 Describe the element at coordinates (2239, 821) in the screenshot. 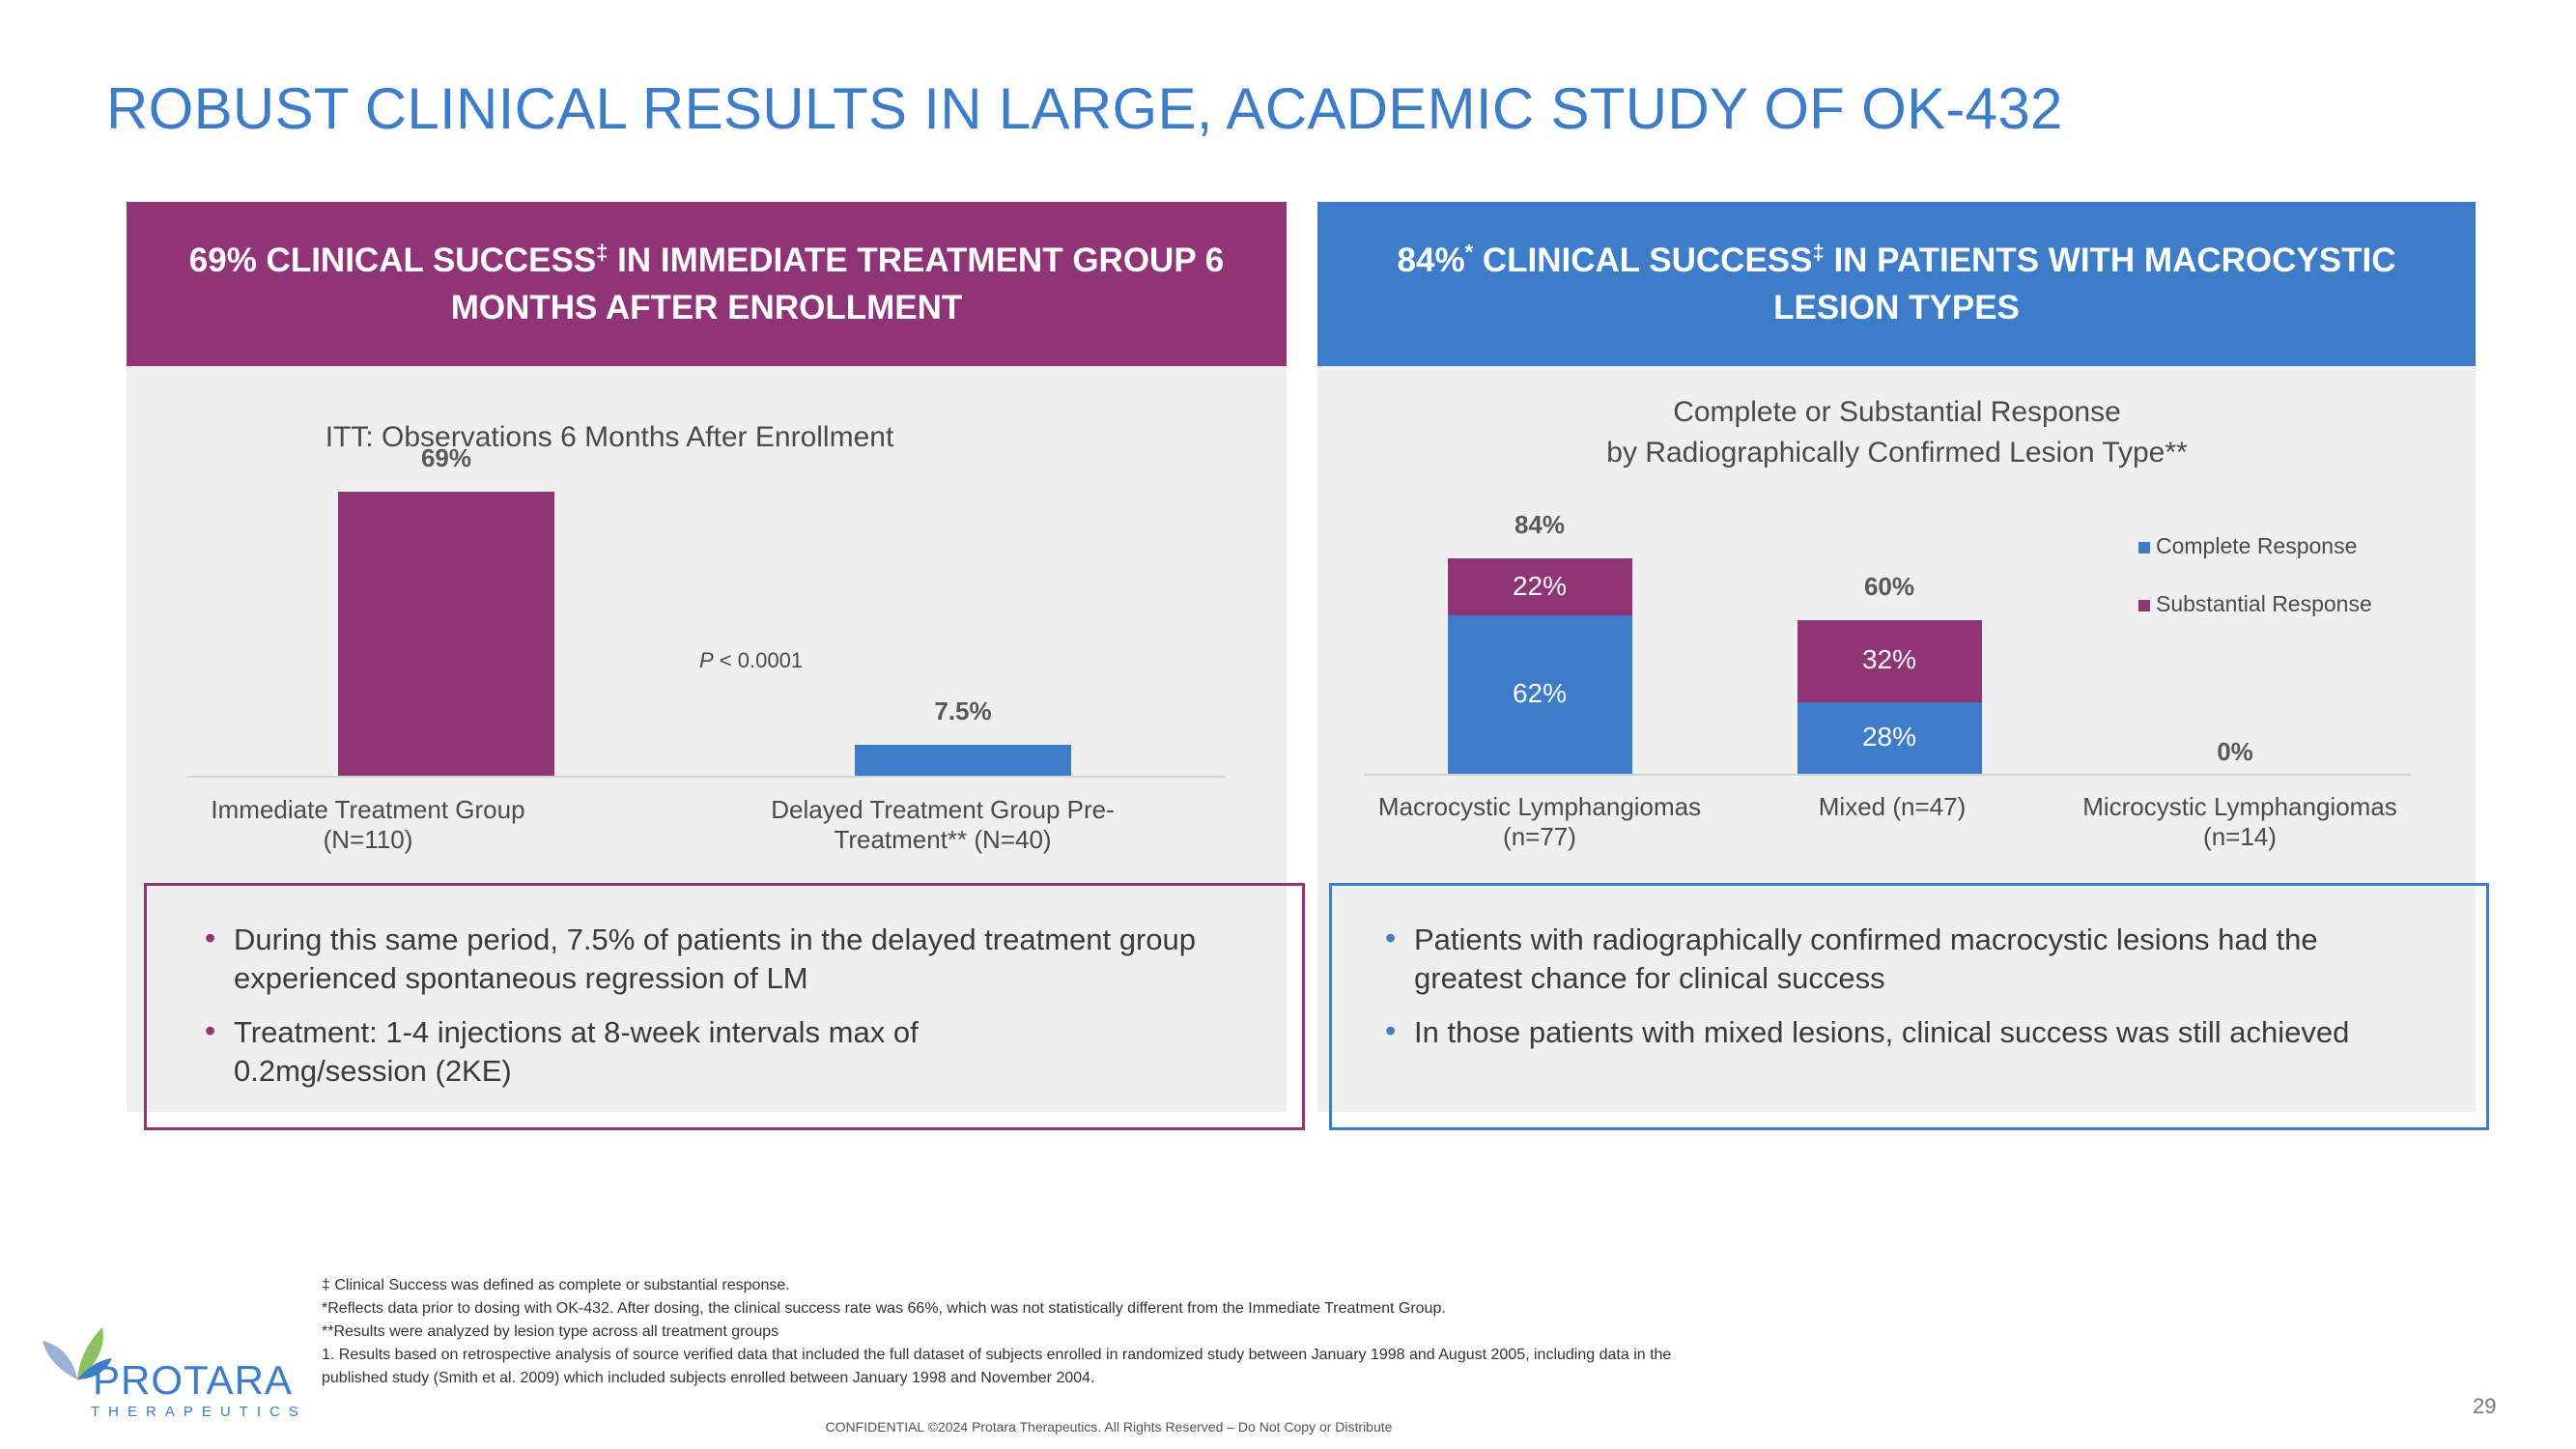

I see `category-label: Microcystic Lymphangiomas (n=14)` at that location.